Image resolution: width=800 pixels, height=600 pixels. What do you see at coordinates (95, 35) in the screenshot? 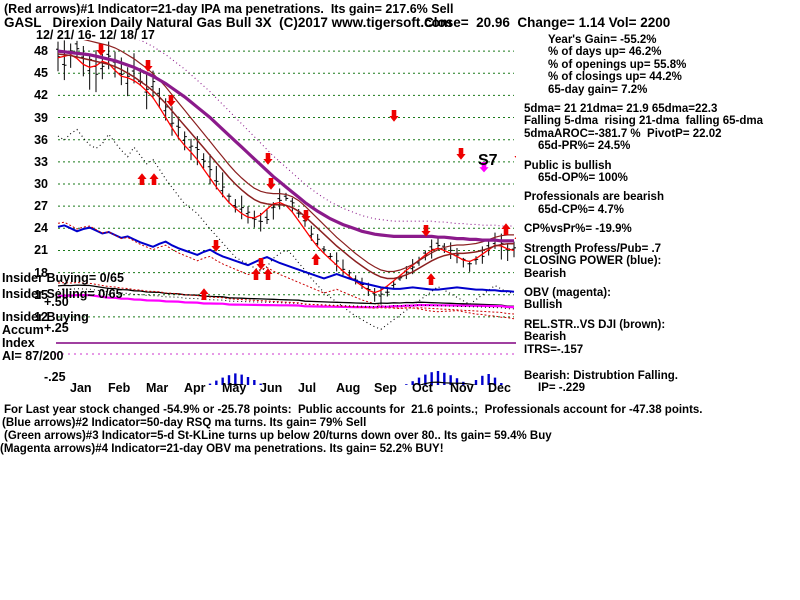
I see `header-date-range: 12/ 21/ 16- 12/ 18/ 17` at bounding box center [95, 35].